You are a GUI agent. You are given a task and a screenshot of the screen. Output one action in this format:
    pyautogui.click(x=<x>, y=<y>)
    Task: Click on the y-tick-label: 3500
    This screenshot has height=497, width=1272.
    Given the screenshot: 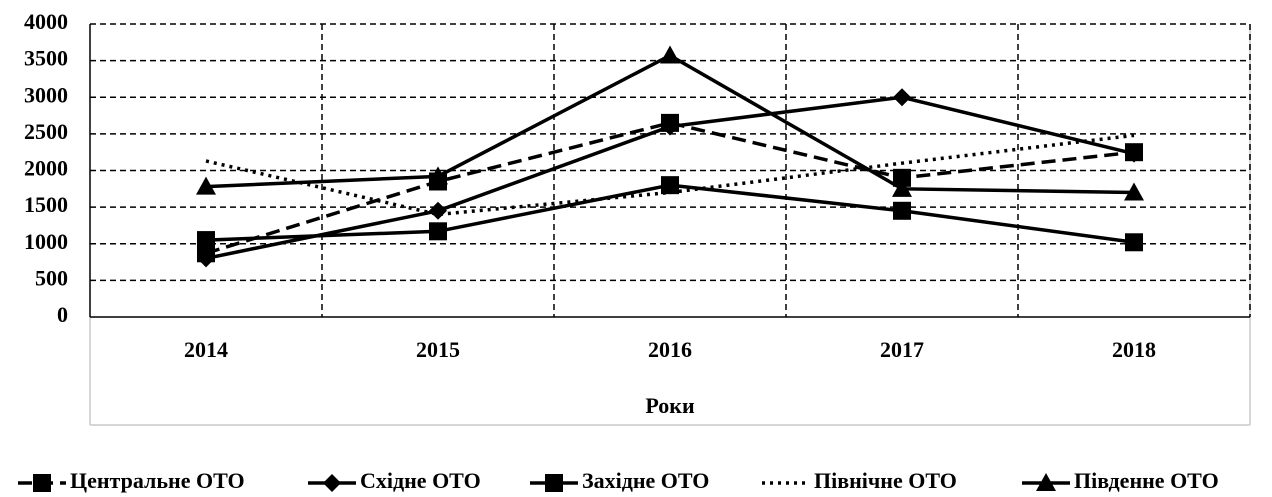 What is the action you would take?
    pyautogui.click(x=46, y=58)
    